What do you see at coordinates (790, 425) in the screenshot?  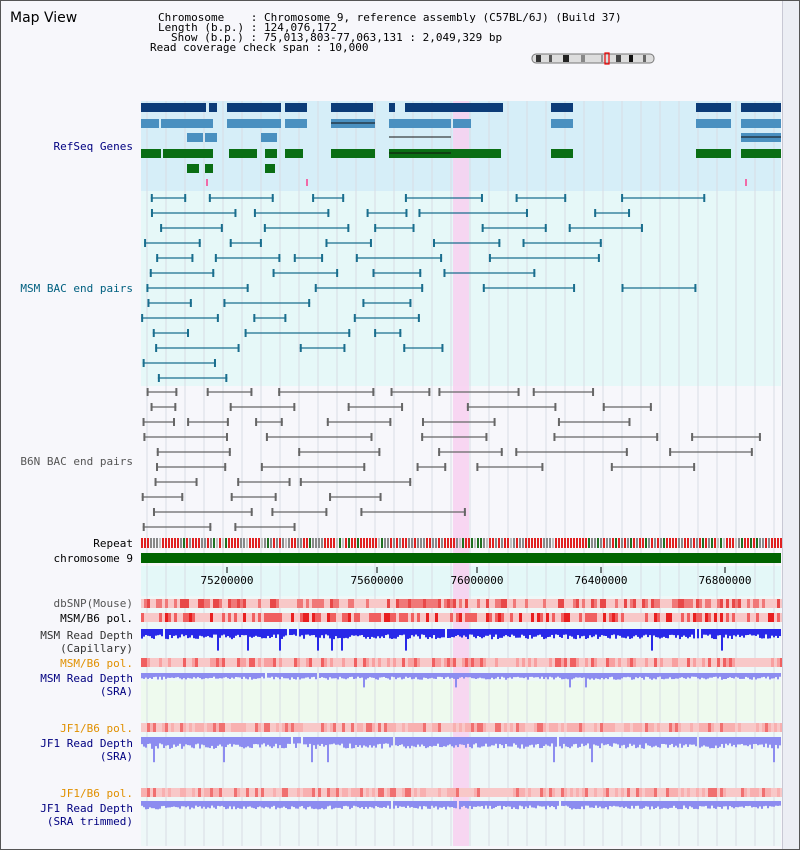 I see `vertical-scrollbar` at bounding box center [790, 425].